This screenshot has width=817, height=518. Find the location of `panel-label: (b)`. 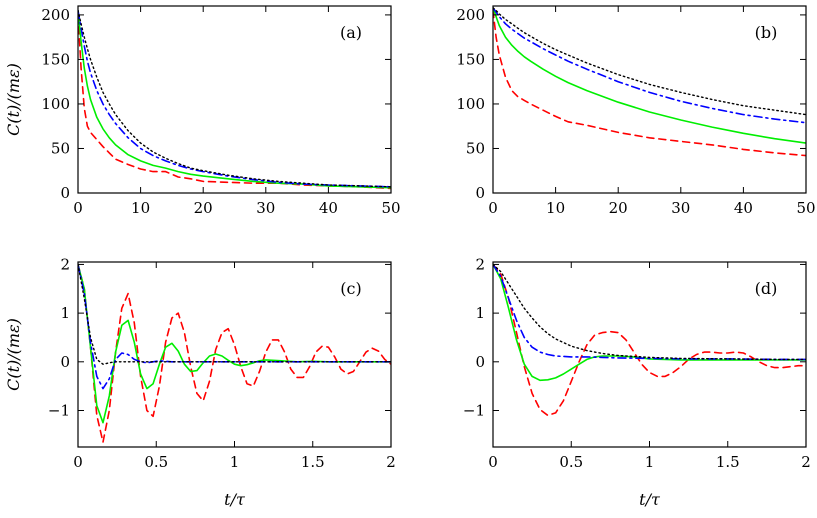

panel-label: (b) is located at coordinates (766, 32).